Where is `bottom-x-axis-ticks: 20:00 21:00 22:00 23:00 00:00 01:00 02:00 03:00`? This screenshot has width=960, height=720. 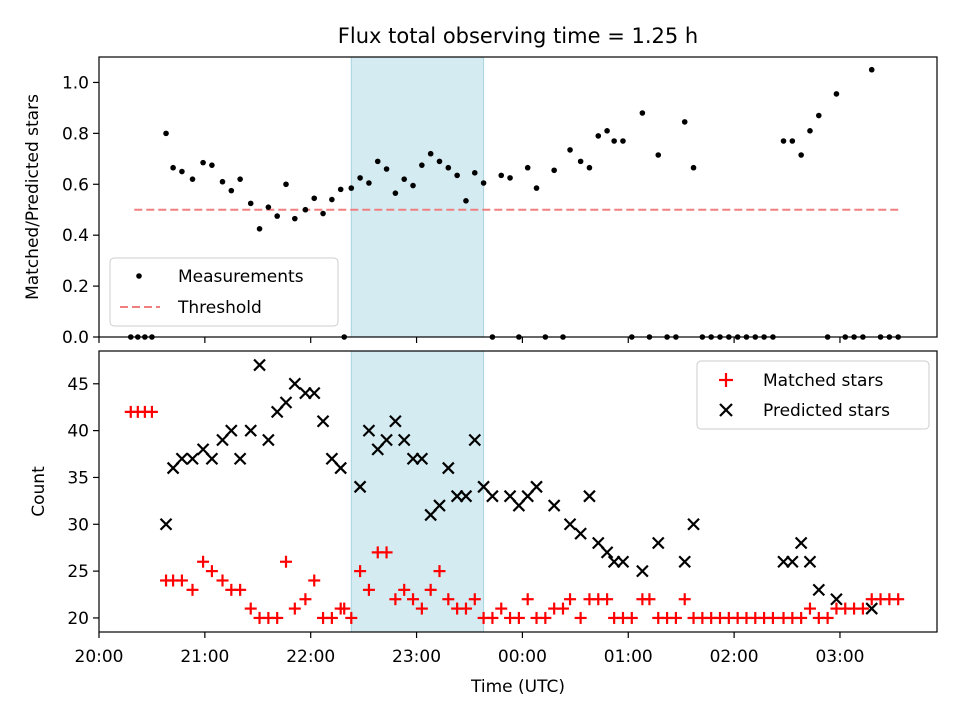 bottom-x-axis-ticks: 20:00 21:00 22:00 23:00 00:00 01:00 02:00 03:00 is located at coordinates (469, 649).